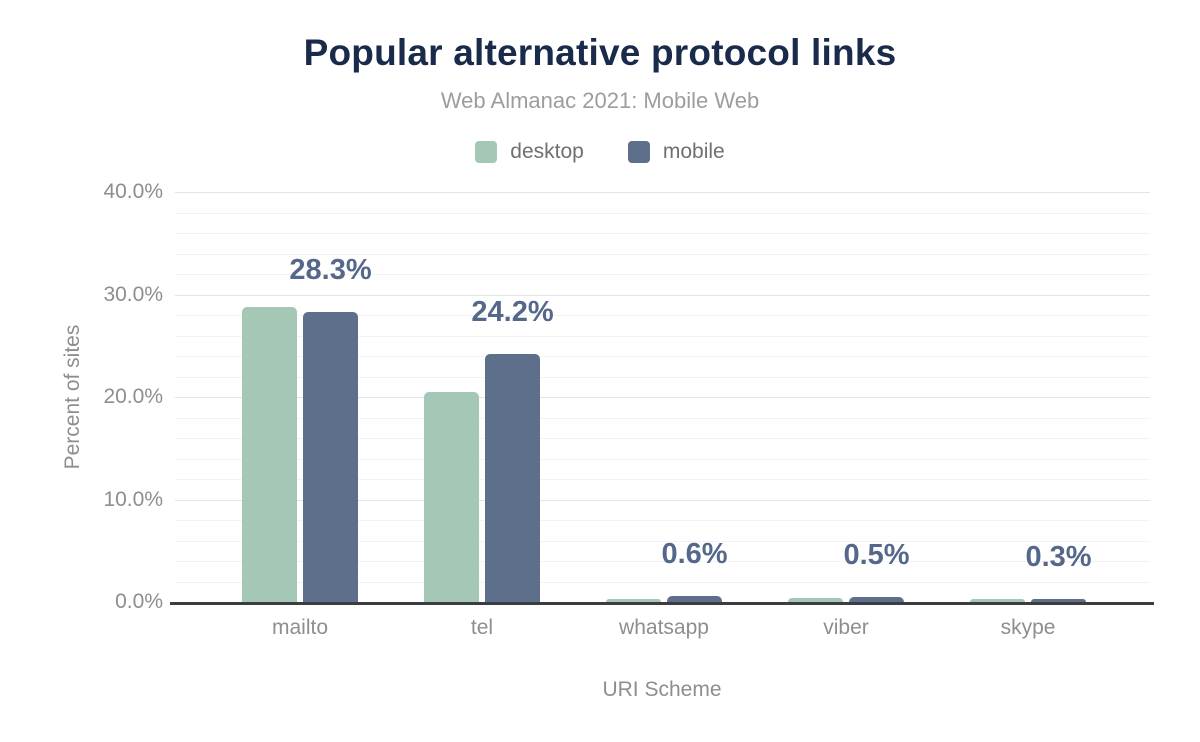 The height and width of the screenshot is (742, 1200). Describe the element at coordinates (694, 553) in the screenshot. I see `data-label-whatsapp: 0.6%` at that location.